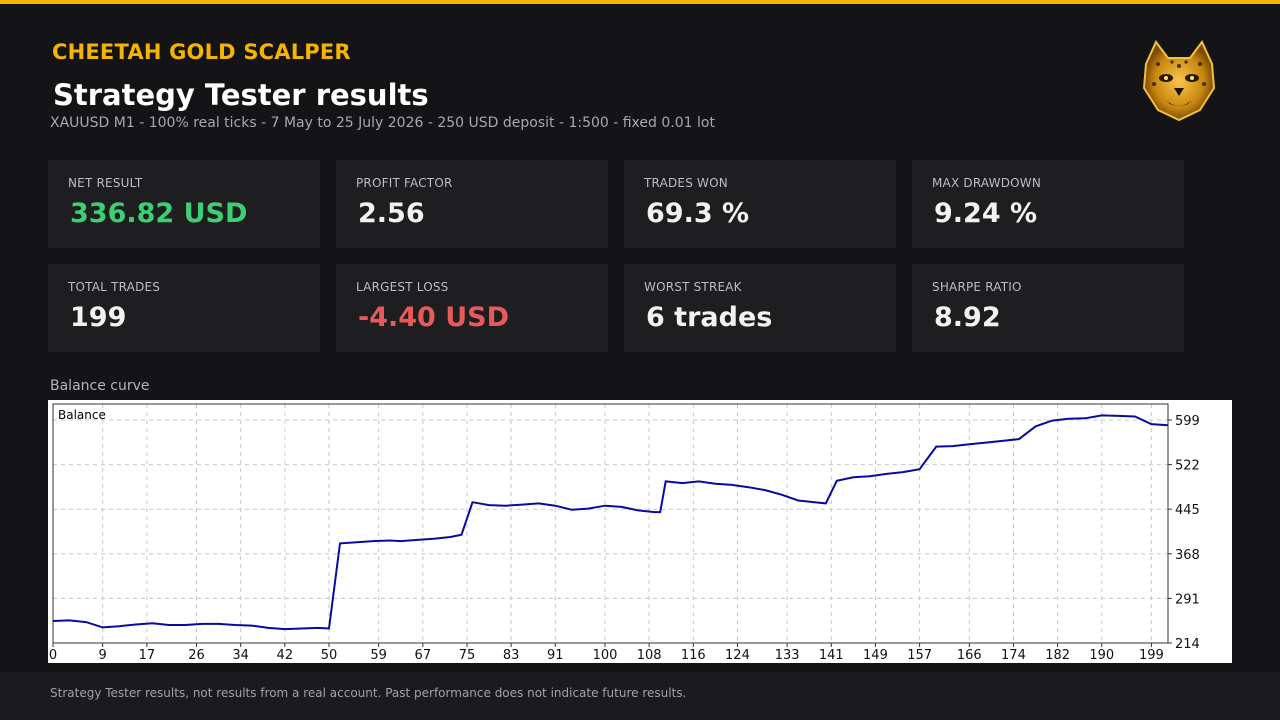  What do you see at coordinates (649, 655) in the screenshot?
I see `x-tick-label: 108` at bounding box center [649, 655].